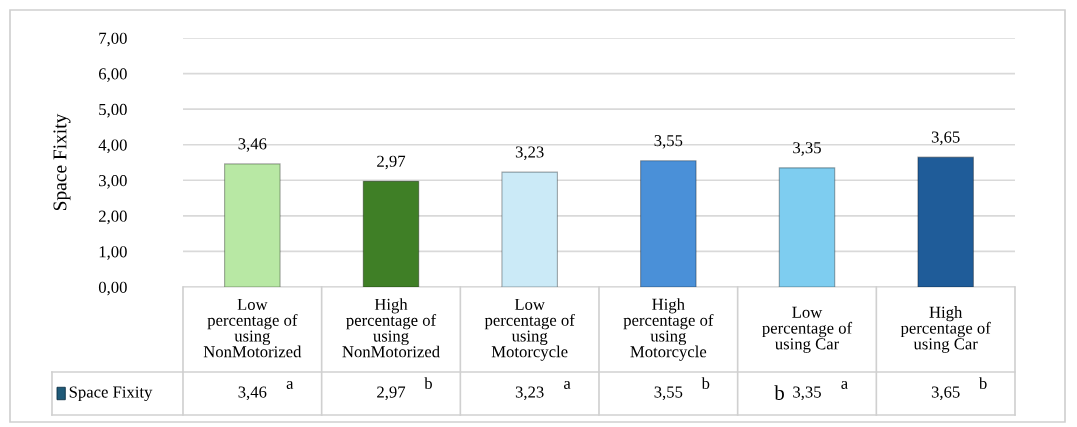 The height and width of the screenshot is (427, 1077). What do you see at coordinates (112, 288) in the screenshot?
I see `y-tick-label: 0,00` at bounding box center [112, 288].